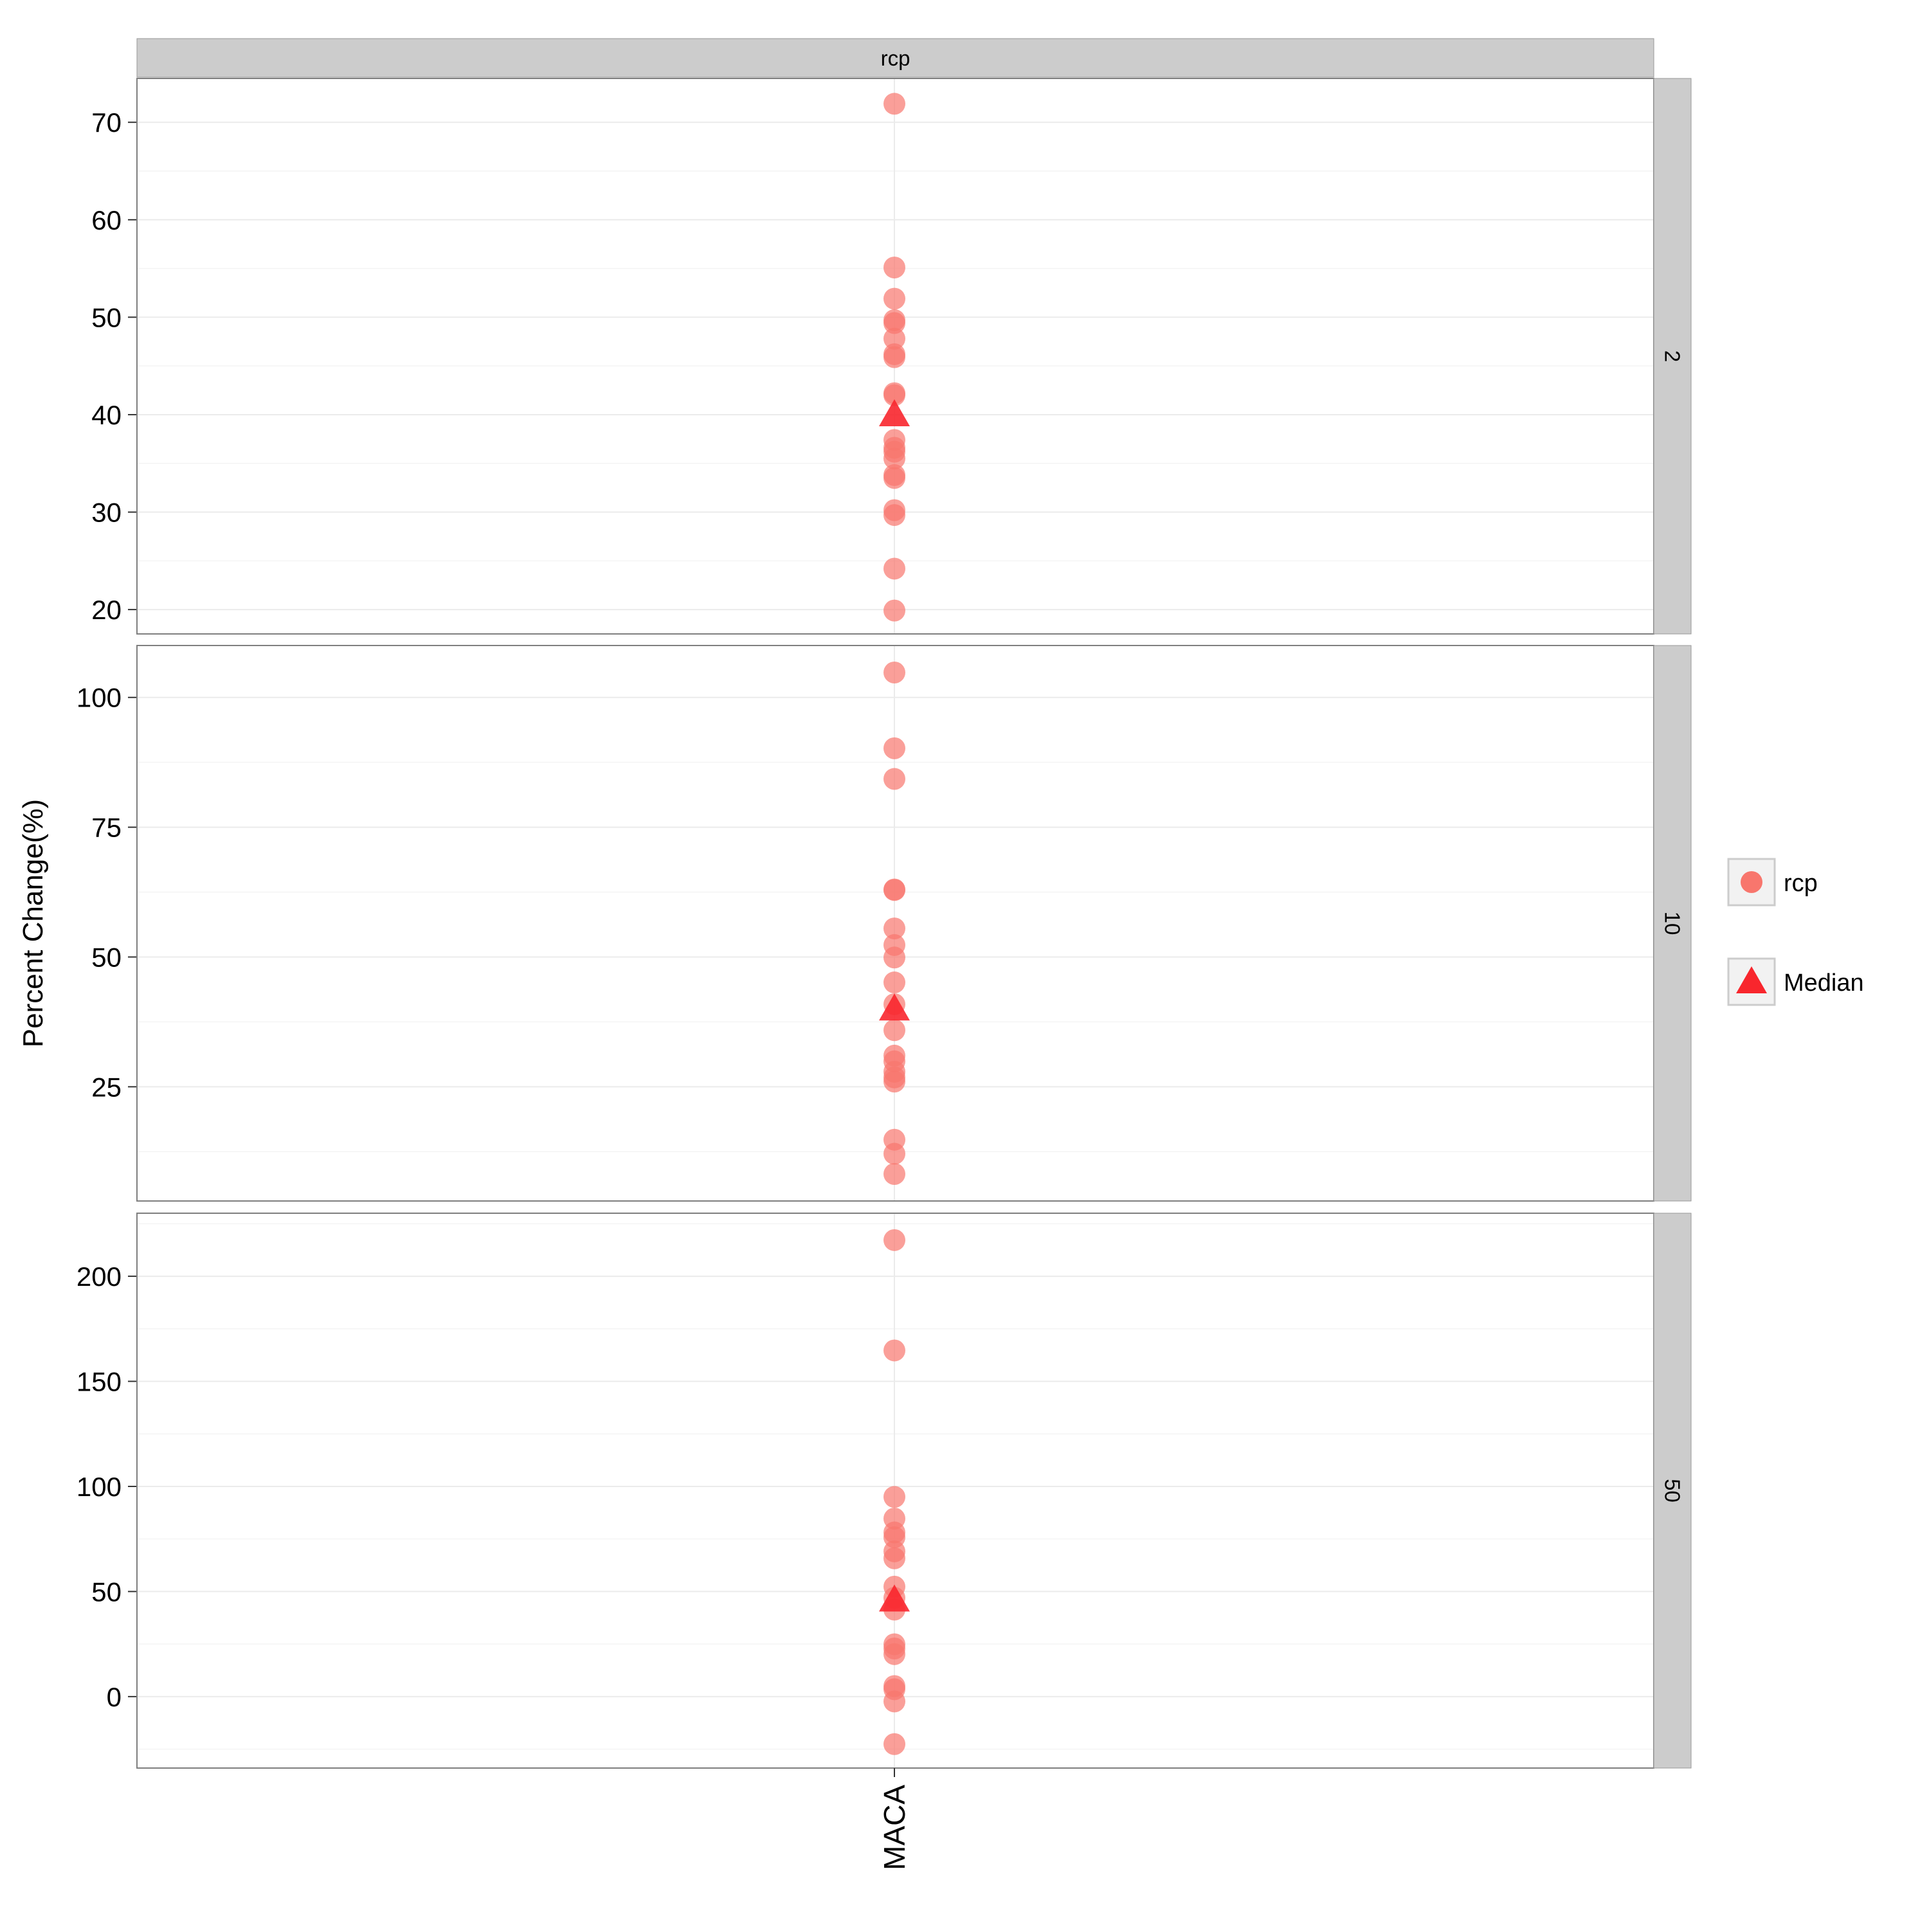 The image size is (1929, 1932). Describe the element at coordinates (894, 1827) in the screenshot. I see `xtick-label-maca: MACA` at that location.